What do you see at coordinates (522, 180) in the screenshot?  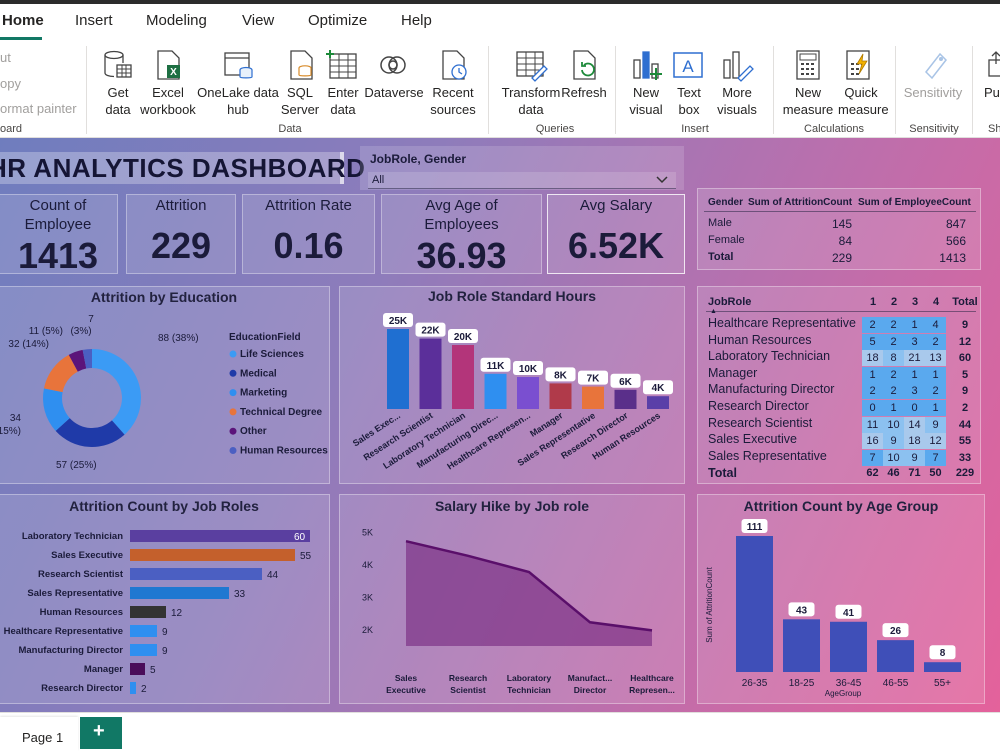 I see `slicer-dropdown: All` at bounding box center [522, 180].